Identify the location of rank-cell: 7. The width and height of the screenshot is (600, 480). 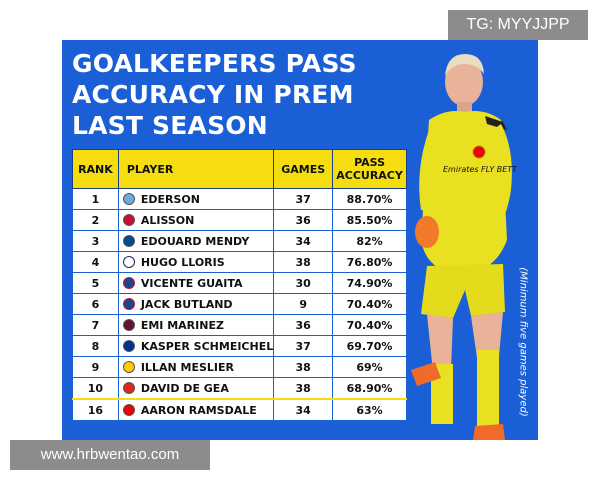
(95, 325).